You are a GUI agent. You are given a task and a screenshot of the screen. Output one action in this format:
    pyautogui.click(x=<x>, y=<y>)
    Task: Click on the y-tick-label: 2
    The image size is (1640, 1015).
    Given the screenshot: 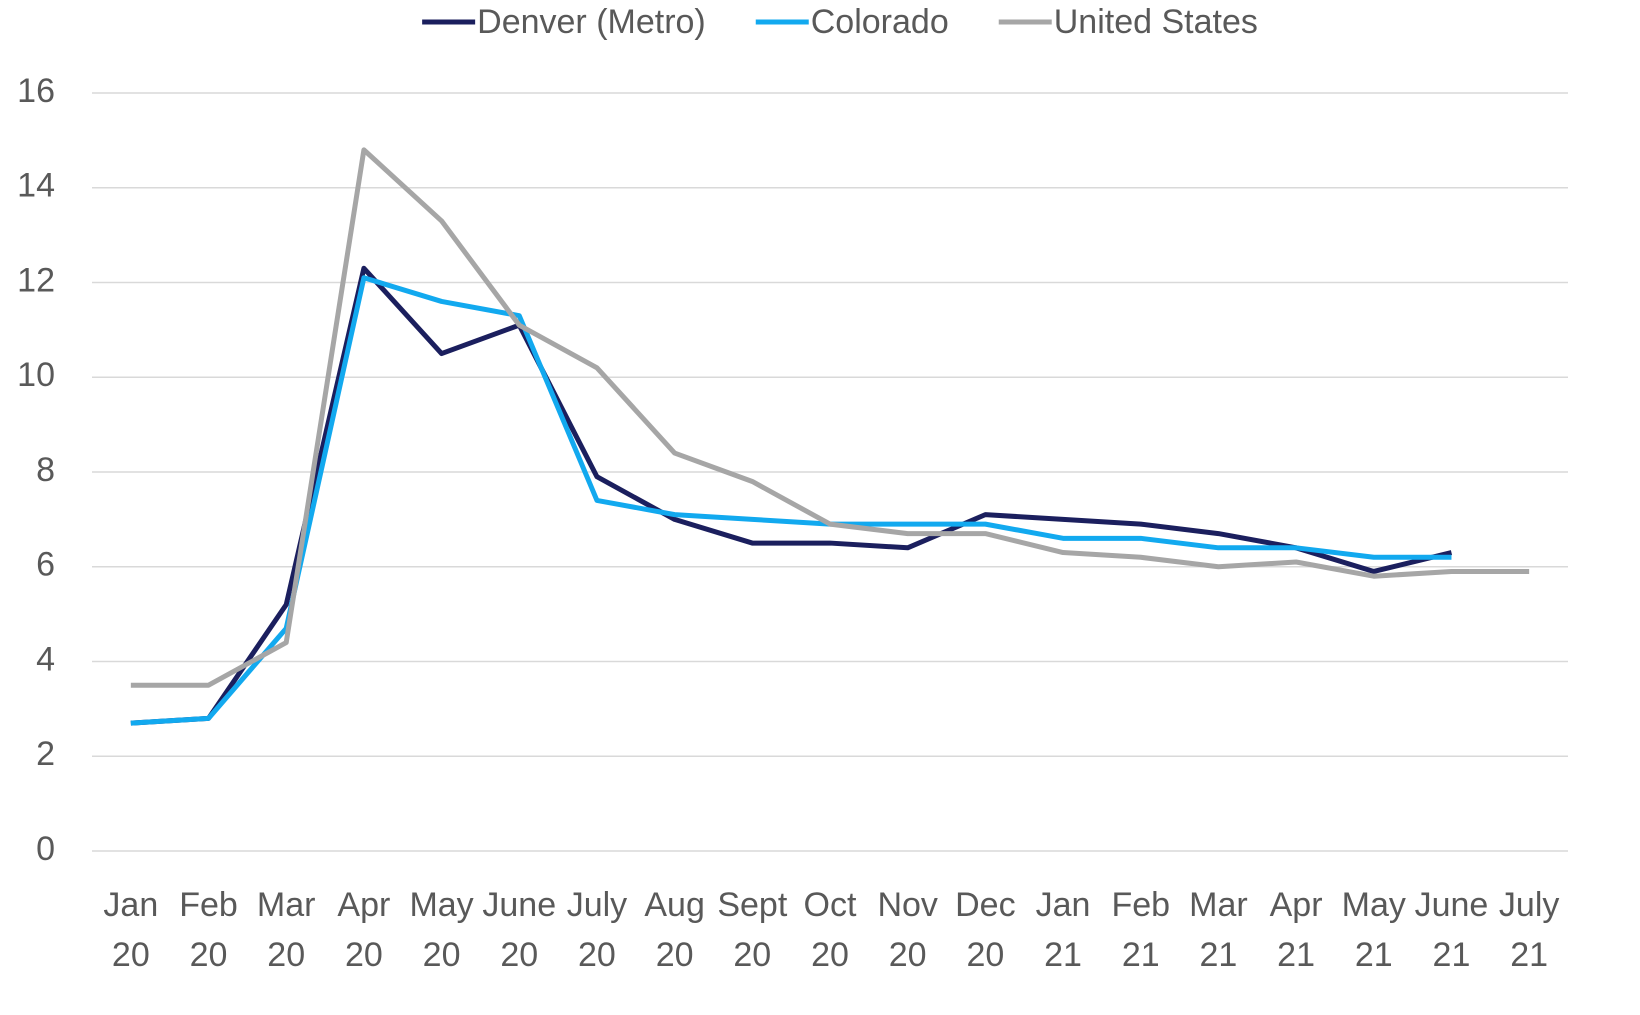 What is the action you would take?
    pyautogui.click(x=45, y=754)
    